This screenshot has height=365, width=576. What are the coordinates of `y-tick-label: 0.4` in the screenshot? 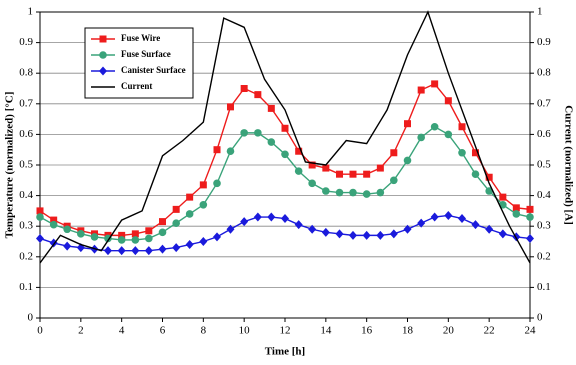 It's located at (26, 195).